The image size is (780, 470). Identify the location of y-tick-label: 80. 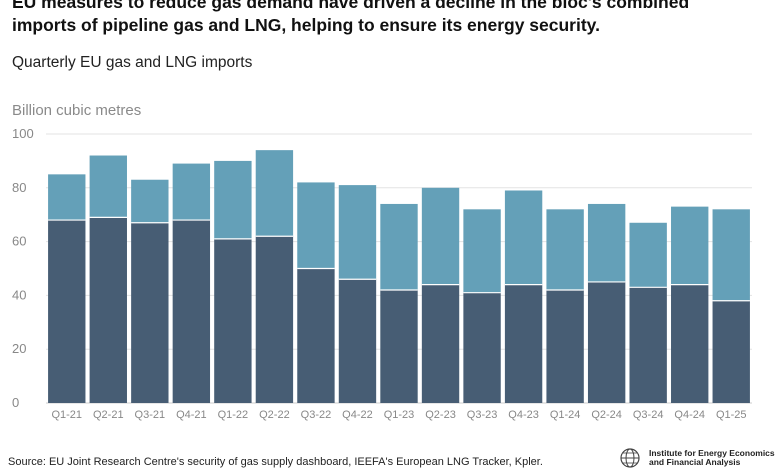
(19, 187).